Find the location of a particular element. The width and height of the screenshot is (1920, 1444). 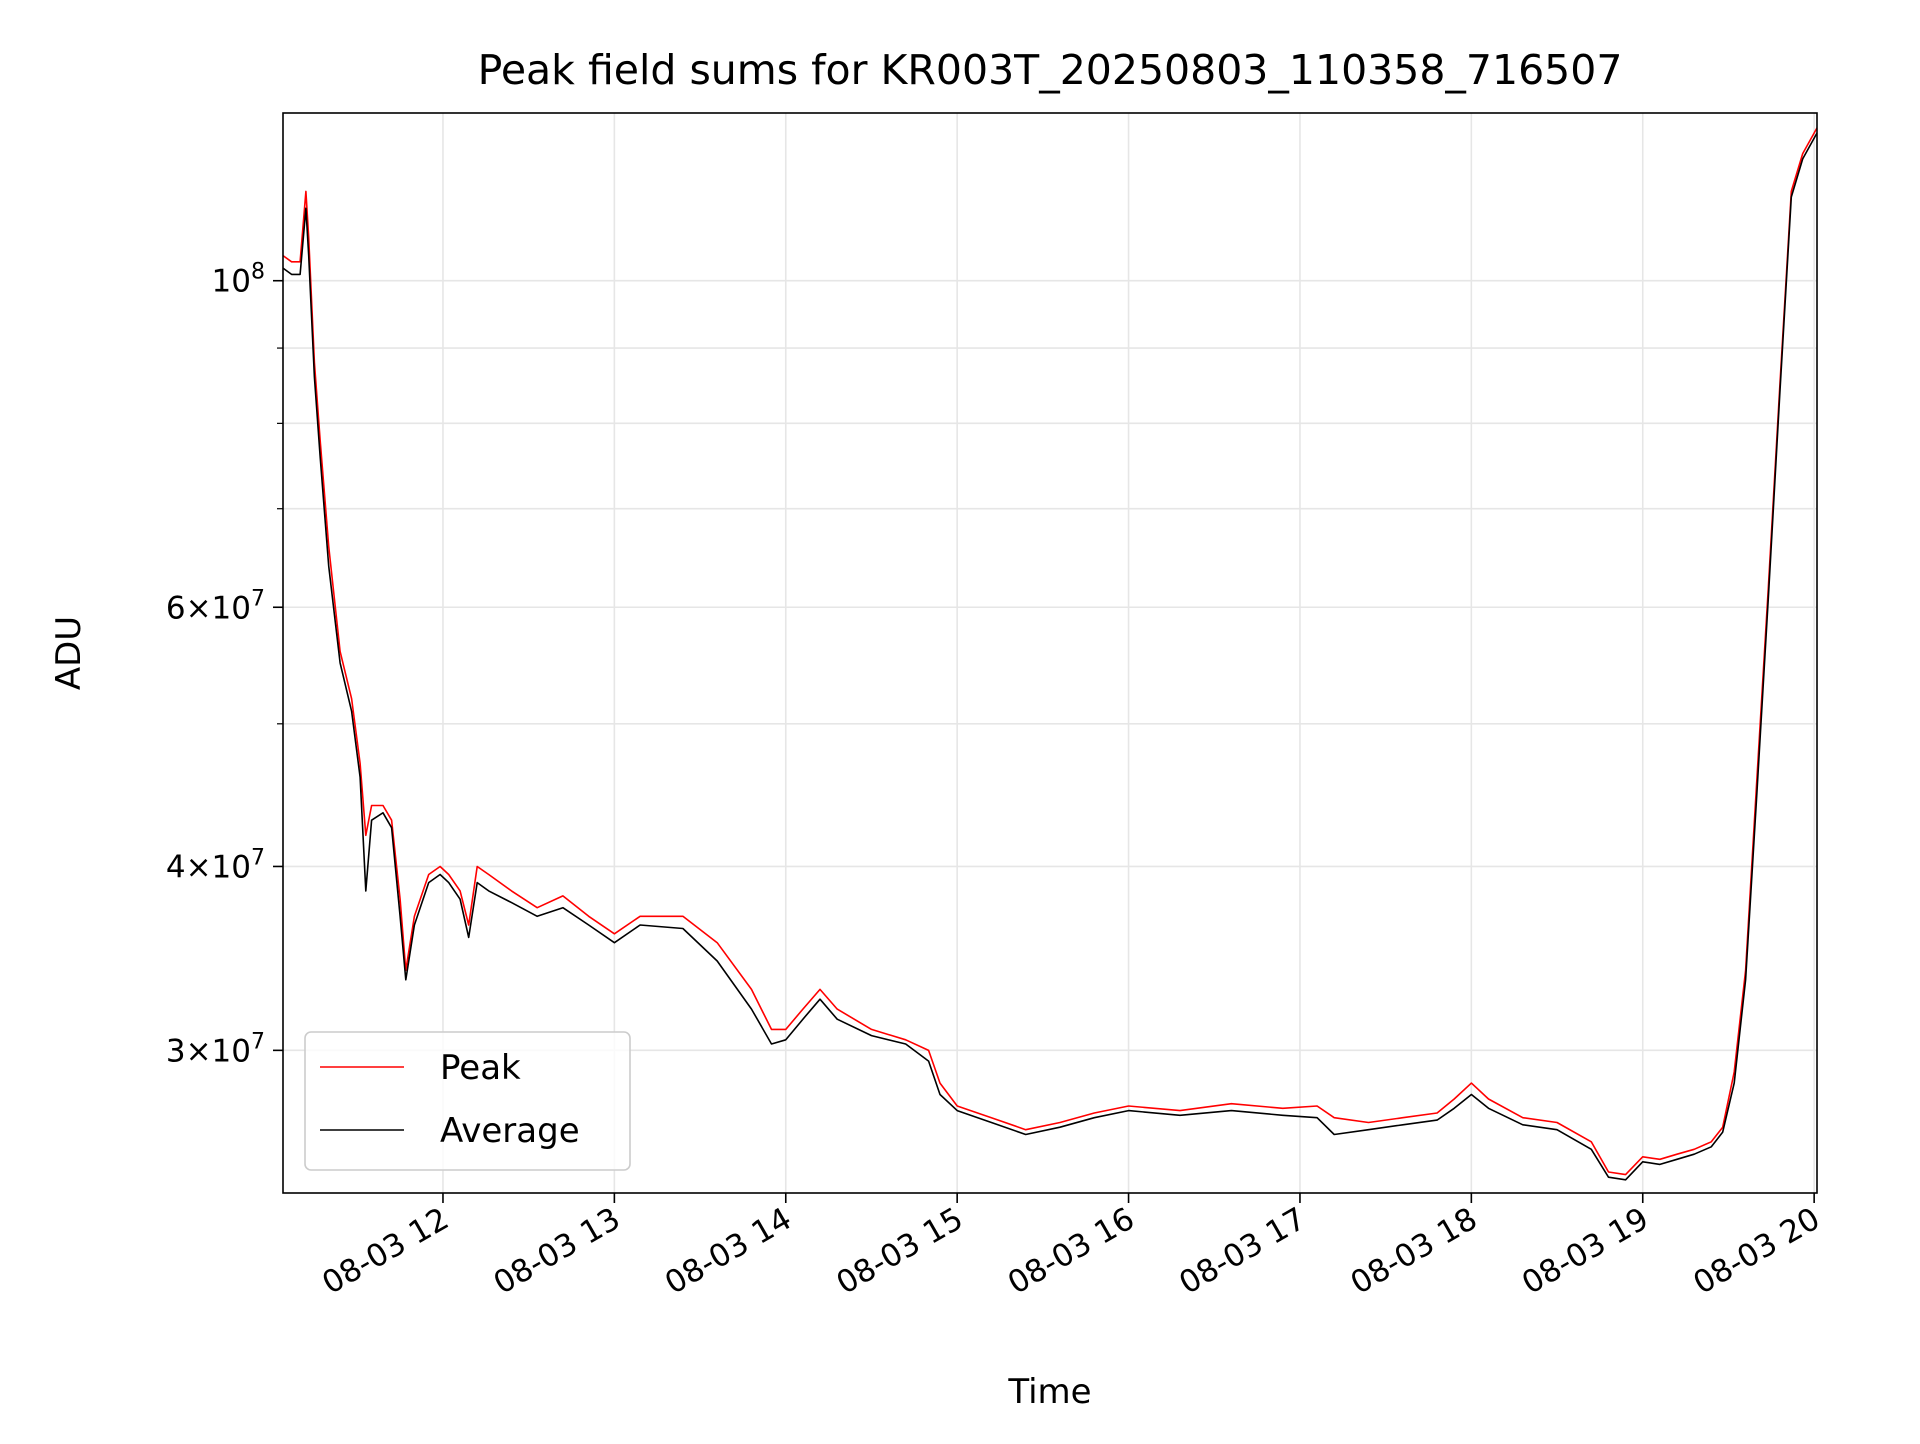

y-tick-label: 108 is located at coordinates (238, 280).